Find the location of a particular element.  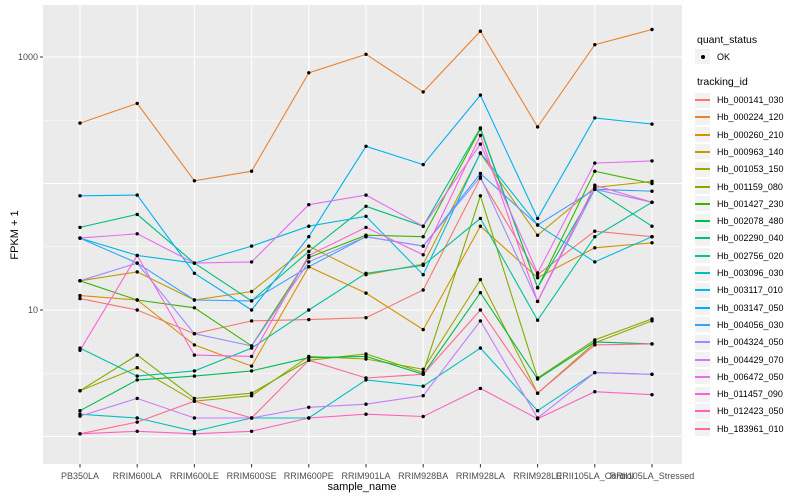

x-tick-label: RRIM600SE is located at coordinates (252, 476).